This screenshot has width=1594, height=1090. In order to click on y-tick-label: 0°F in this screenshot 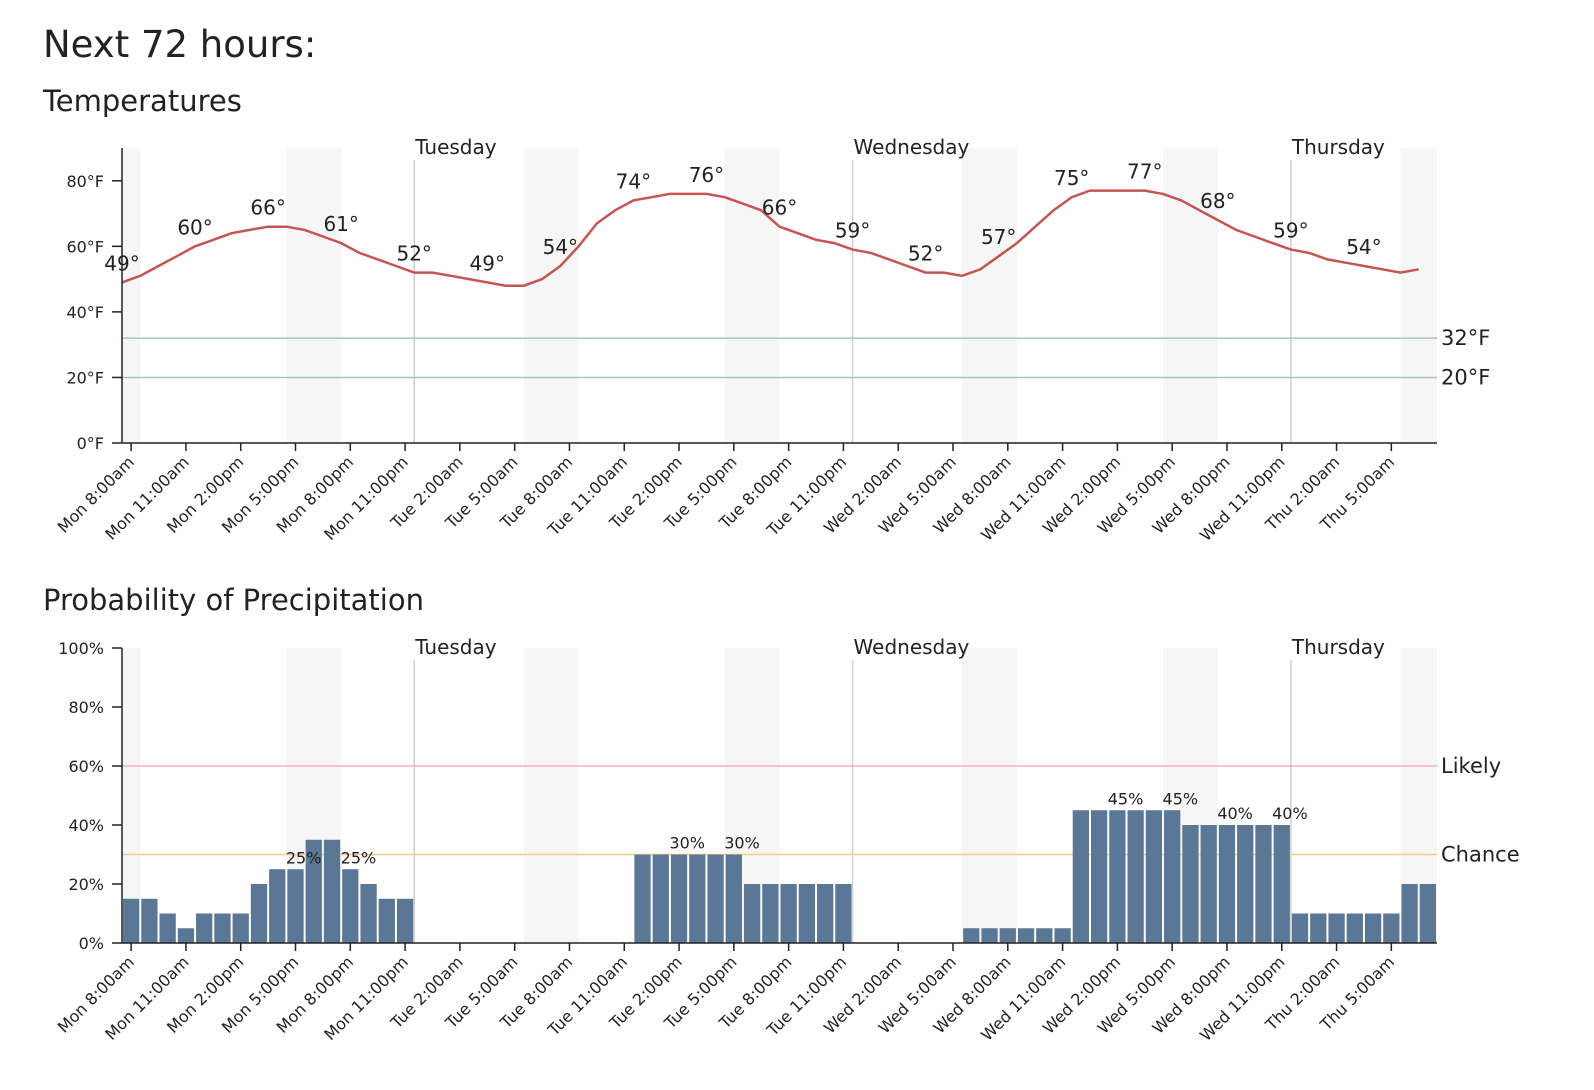, I will do `click(90, 443)`.